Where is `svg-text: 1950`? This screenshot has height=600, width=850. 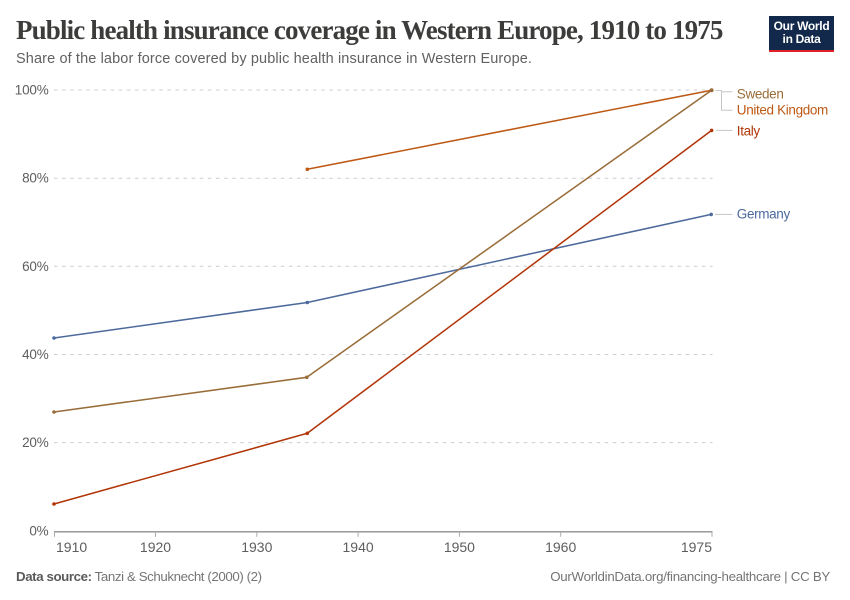 svg-text: 1950 is located at coordinates (459, 547).